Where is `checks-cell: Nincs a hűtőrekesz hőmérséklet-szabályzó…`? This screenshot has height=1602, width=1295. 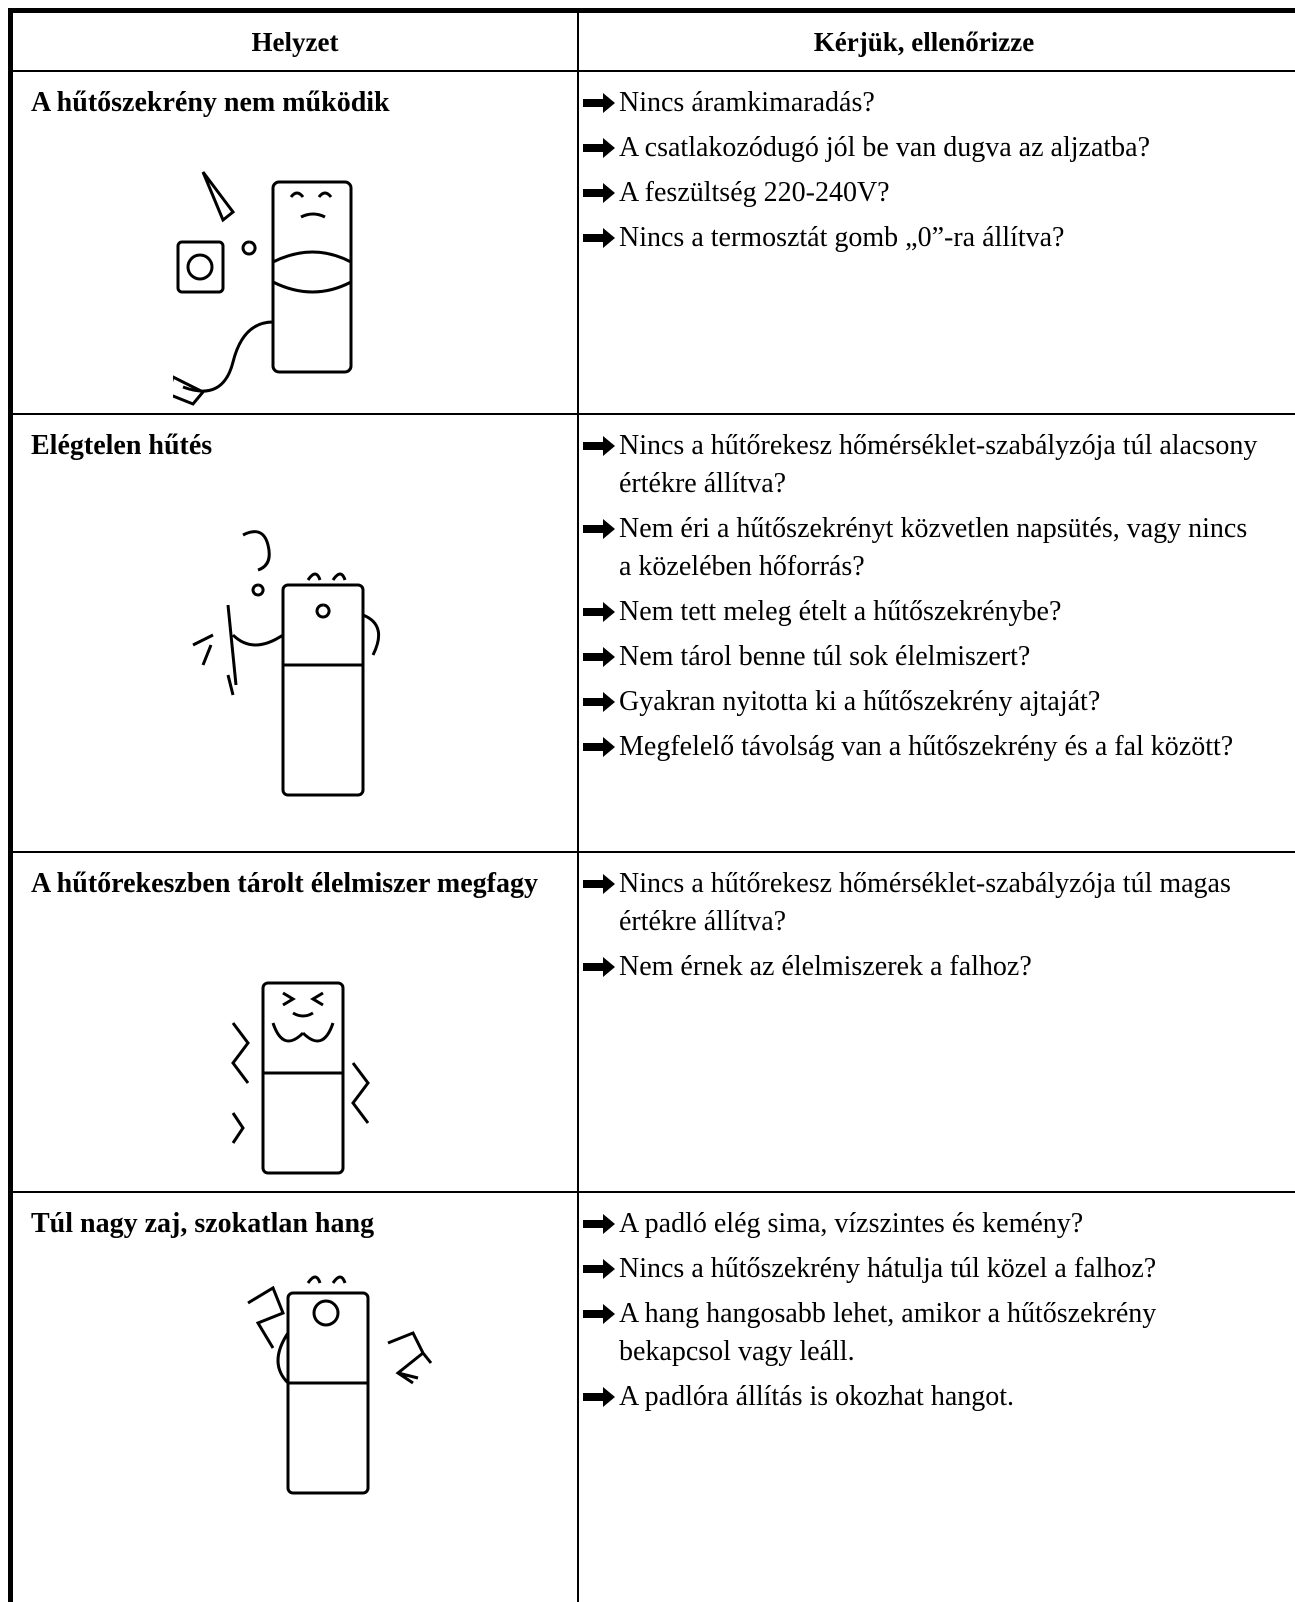
checks-cell: Nincs a hűtőrekesz hőmérséklet-szabályzó… is located at coordinates (937, 1022).